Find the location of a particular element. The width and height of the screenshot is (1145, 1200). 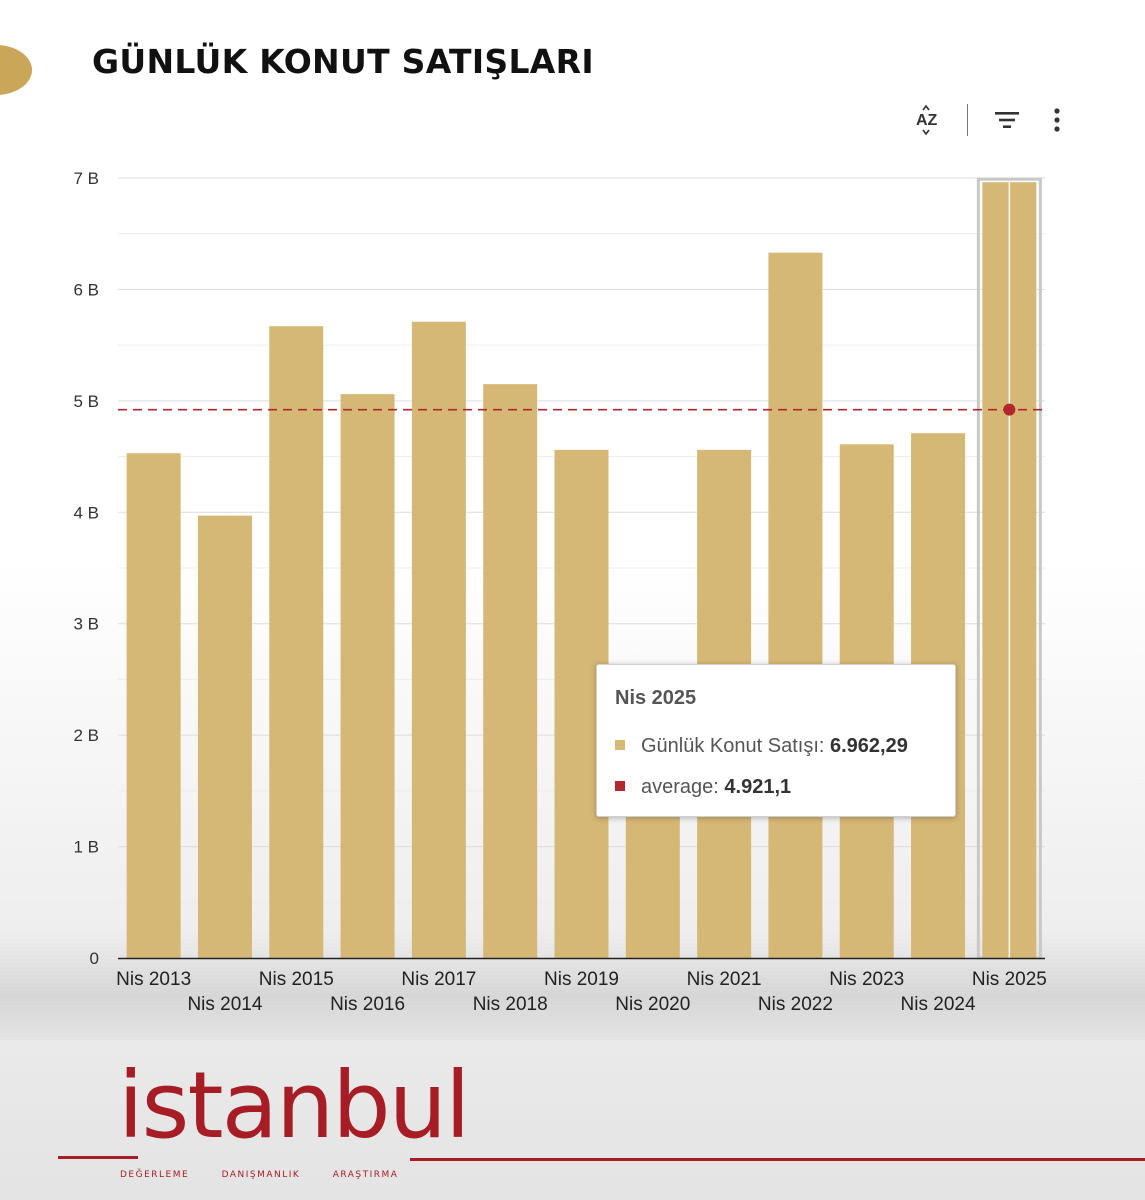

series-swatch is located at coordinates (620, 745).